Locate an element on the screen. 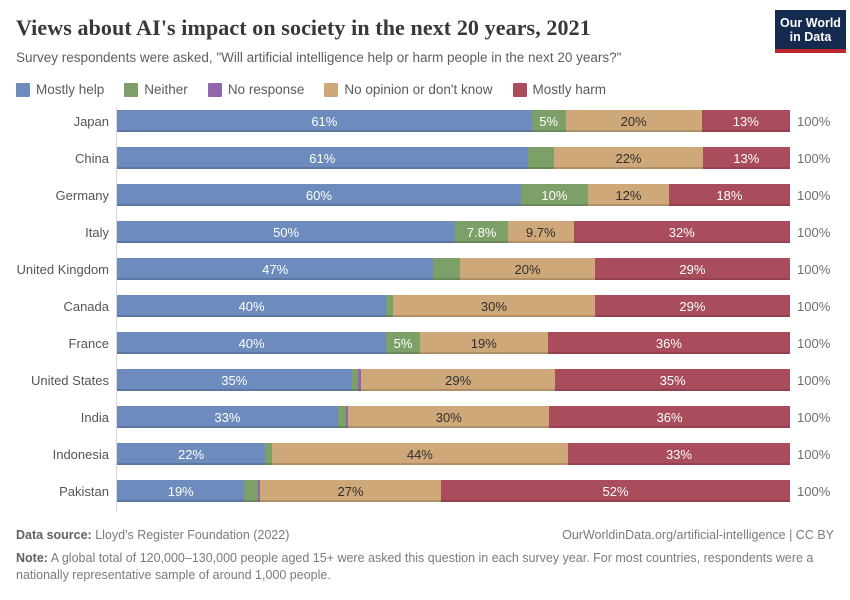  legend-item-neither: Neither is located at coordinates (156, 89).